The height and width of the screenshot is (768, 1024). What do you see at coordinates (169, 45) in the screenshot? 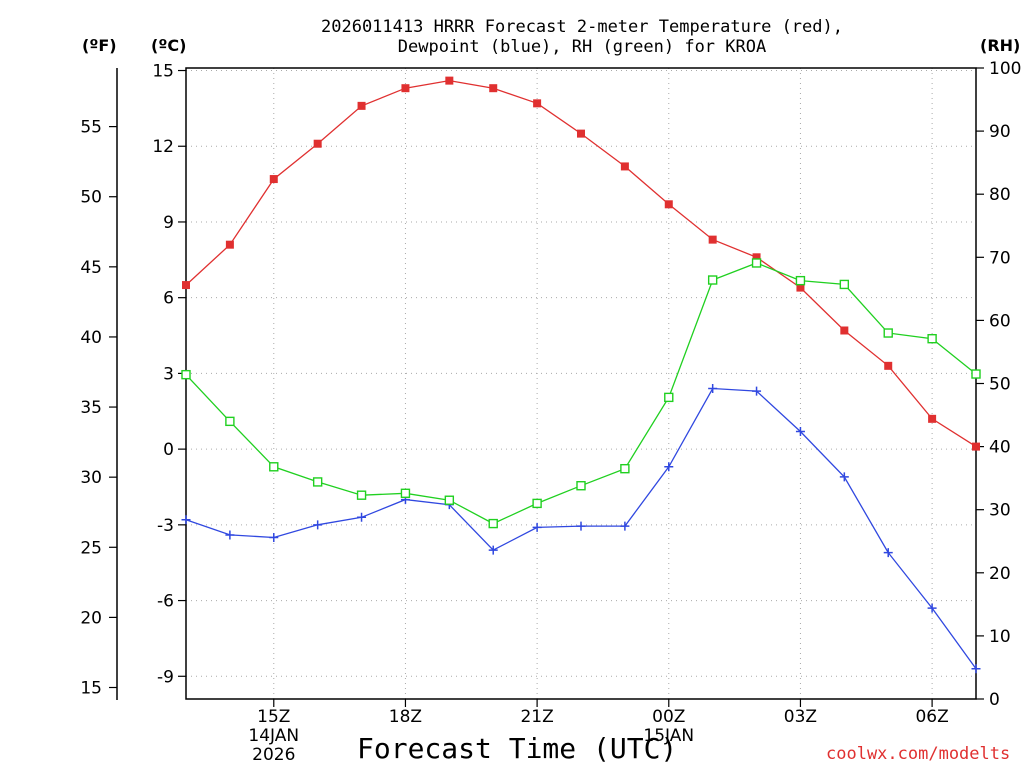
I see `celsius-unit-label: (ºC)` at bounding box center [169, 45].